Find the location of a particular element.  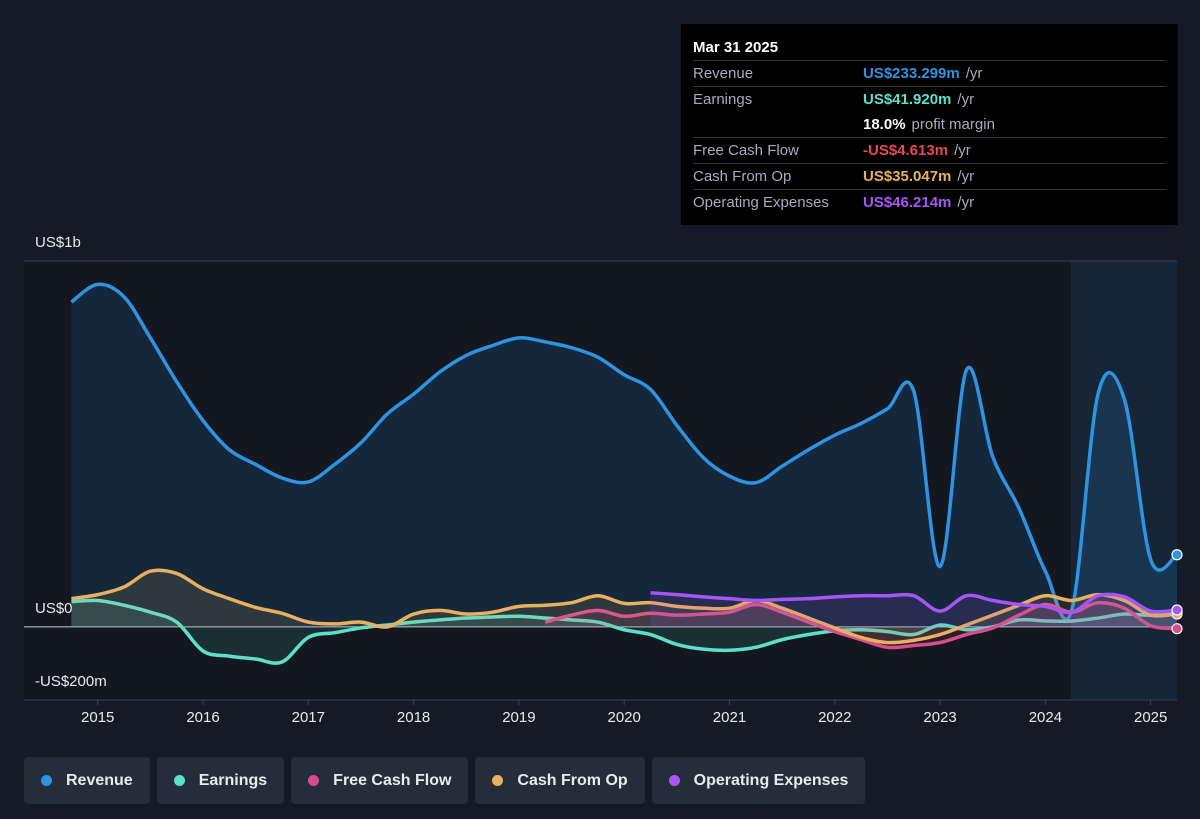

x-tick-label: 2025 is located at coordinates (1150, 717).